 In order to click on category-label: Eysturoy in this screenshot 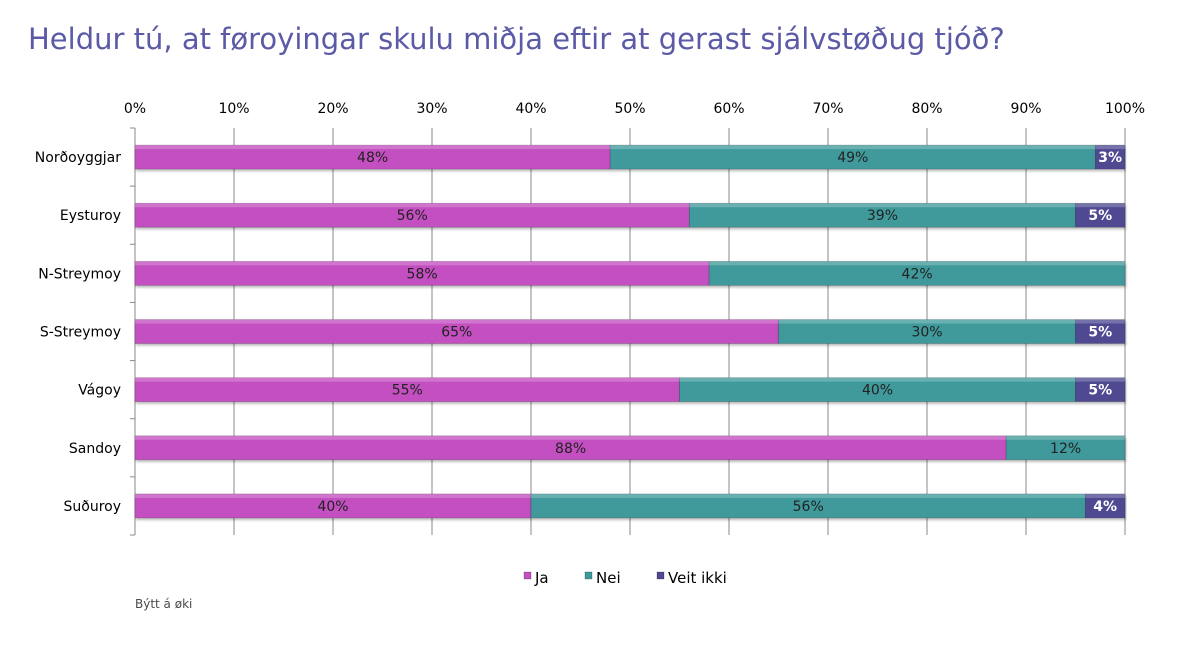, I will do `click(90, 216)`.